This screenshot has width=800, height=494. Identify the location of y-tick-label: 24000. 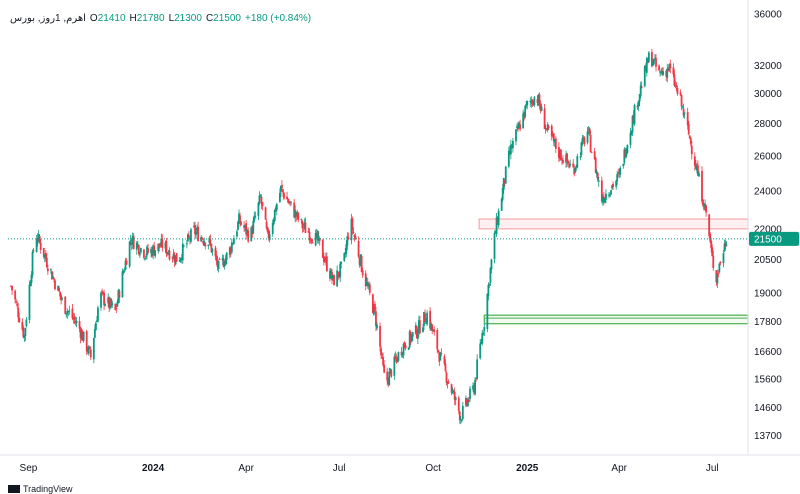
(768, 191).